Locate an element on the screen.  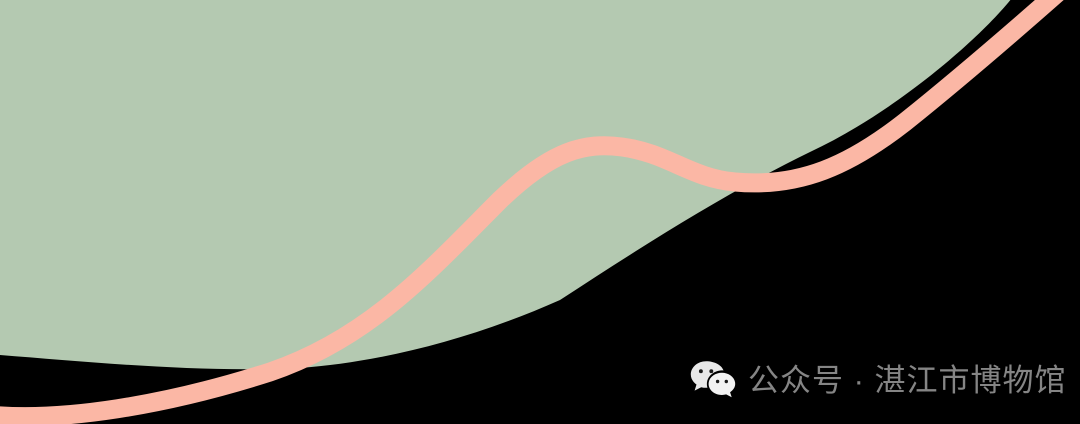
wechat-credit-label: 公众号 · 湛江市博物馆 is located at coordinates (907, 380).